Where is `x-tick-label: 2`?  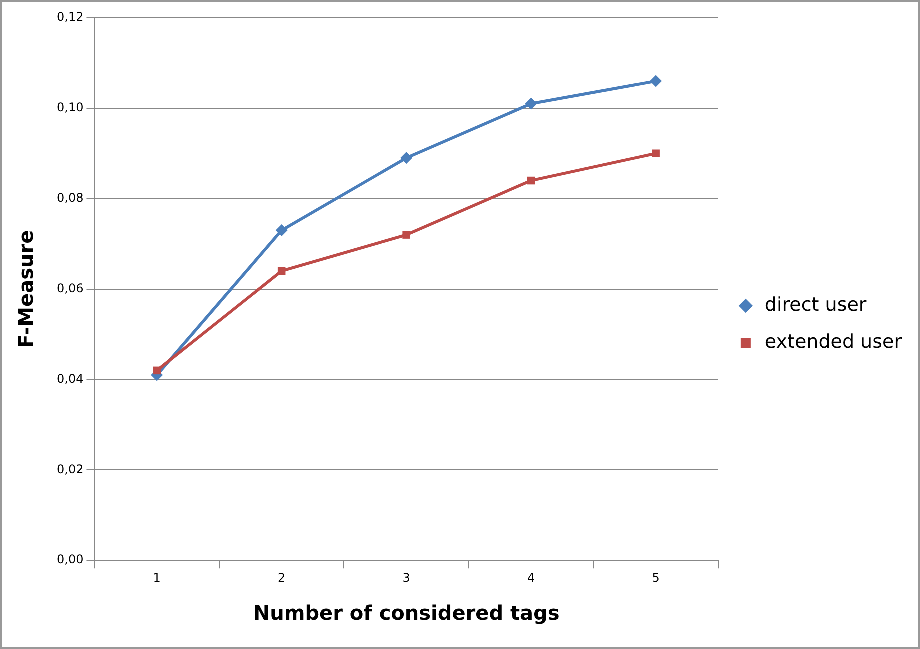 x-tick-label: 2 is located at coordinates (282, 577).